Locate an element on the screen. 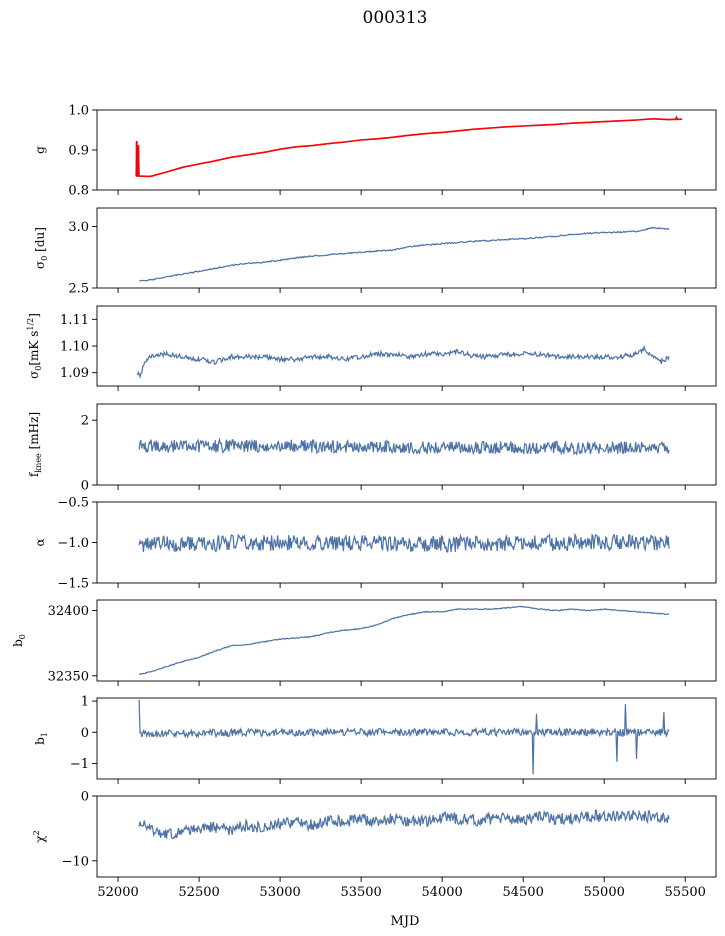 Image resolution: width=725 pixels, height=936 pixels. sigma0-du-ytick-label: 3.0 is located at coordinates (78, 227).